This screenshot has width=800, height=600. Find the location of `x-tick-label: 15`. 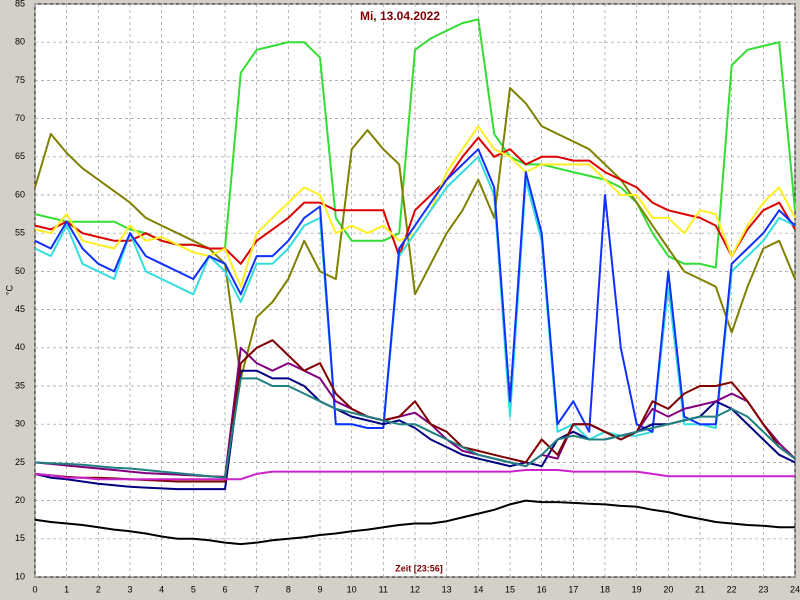

x-tick-label: 15 is located at coordinates (510, 589).